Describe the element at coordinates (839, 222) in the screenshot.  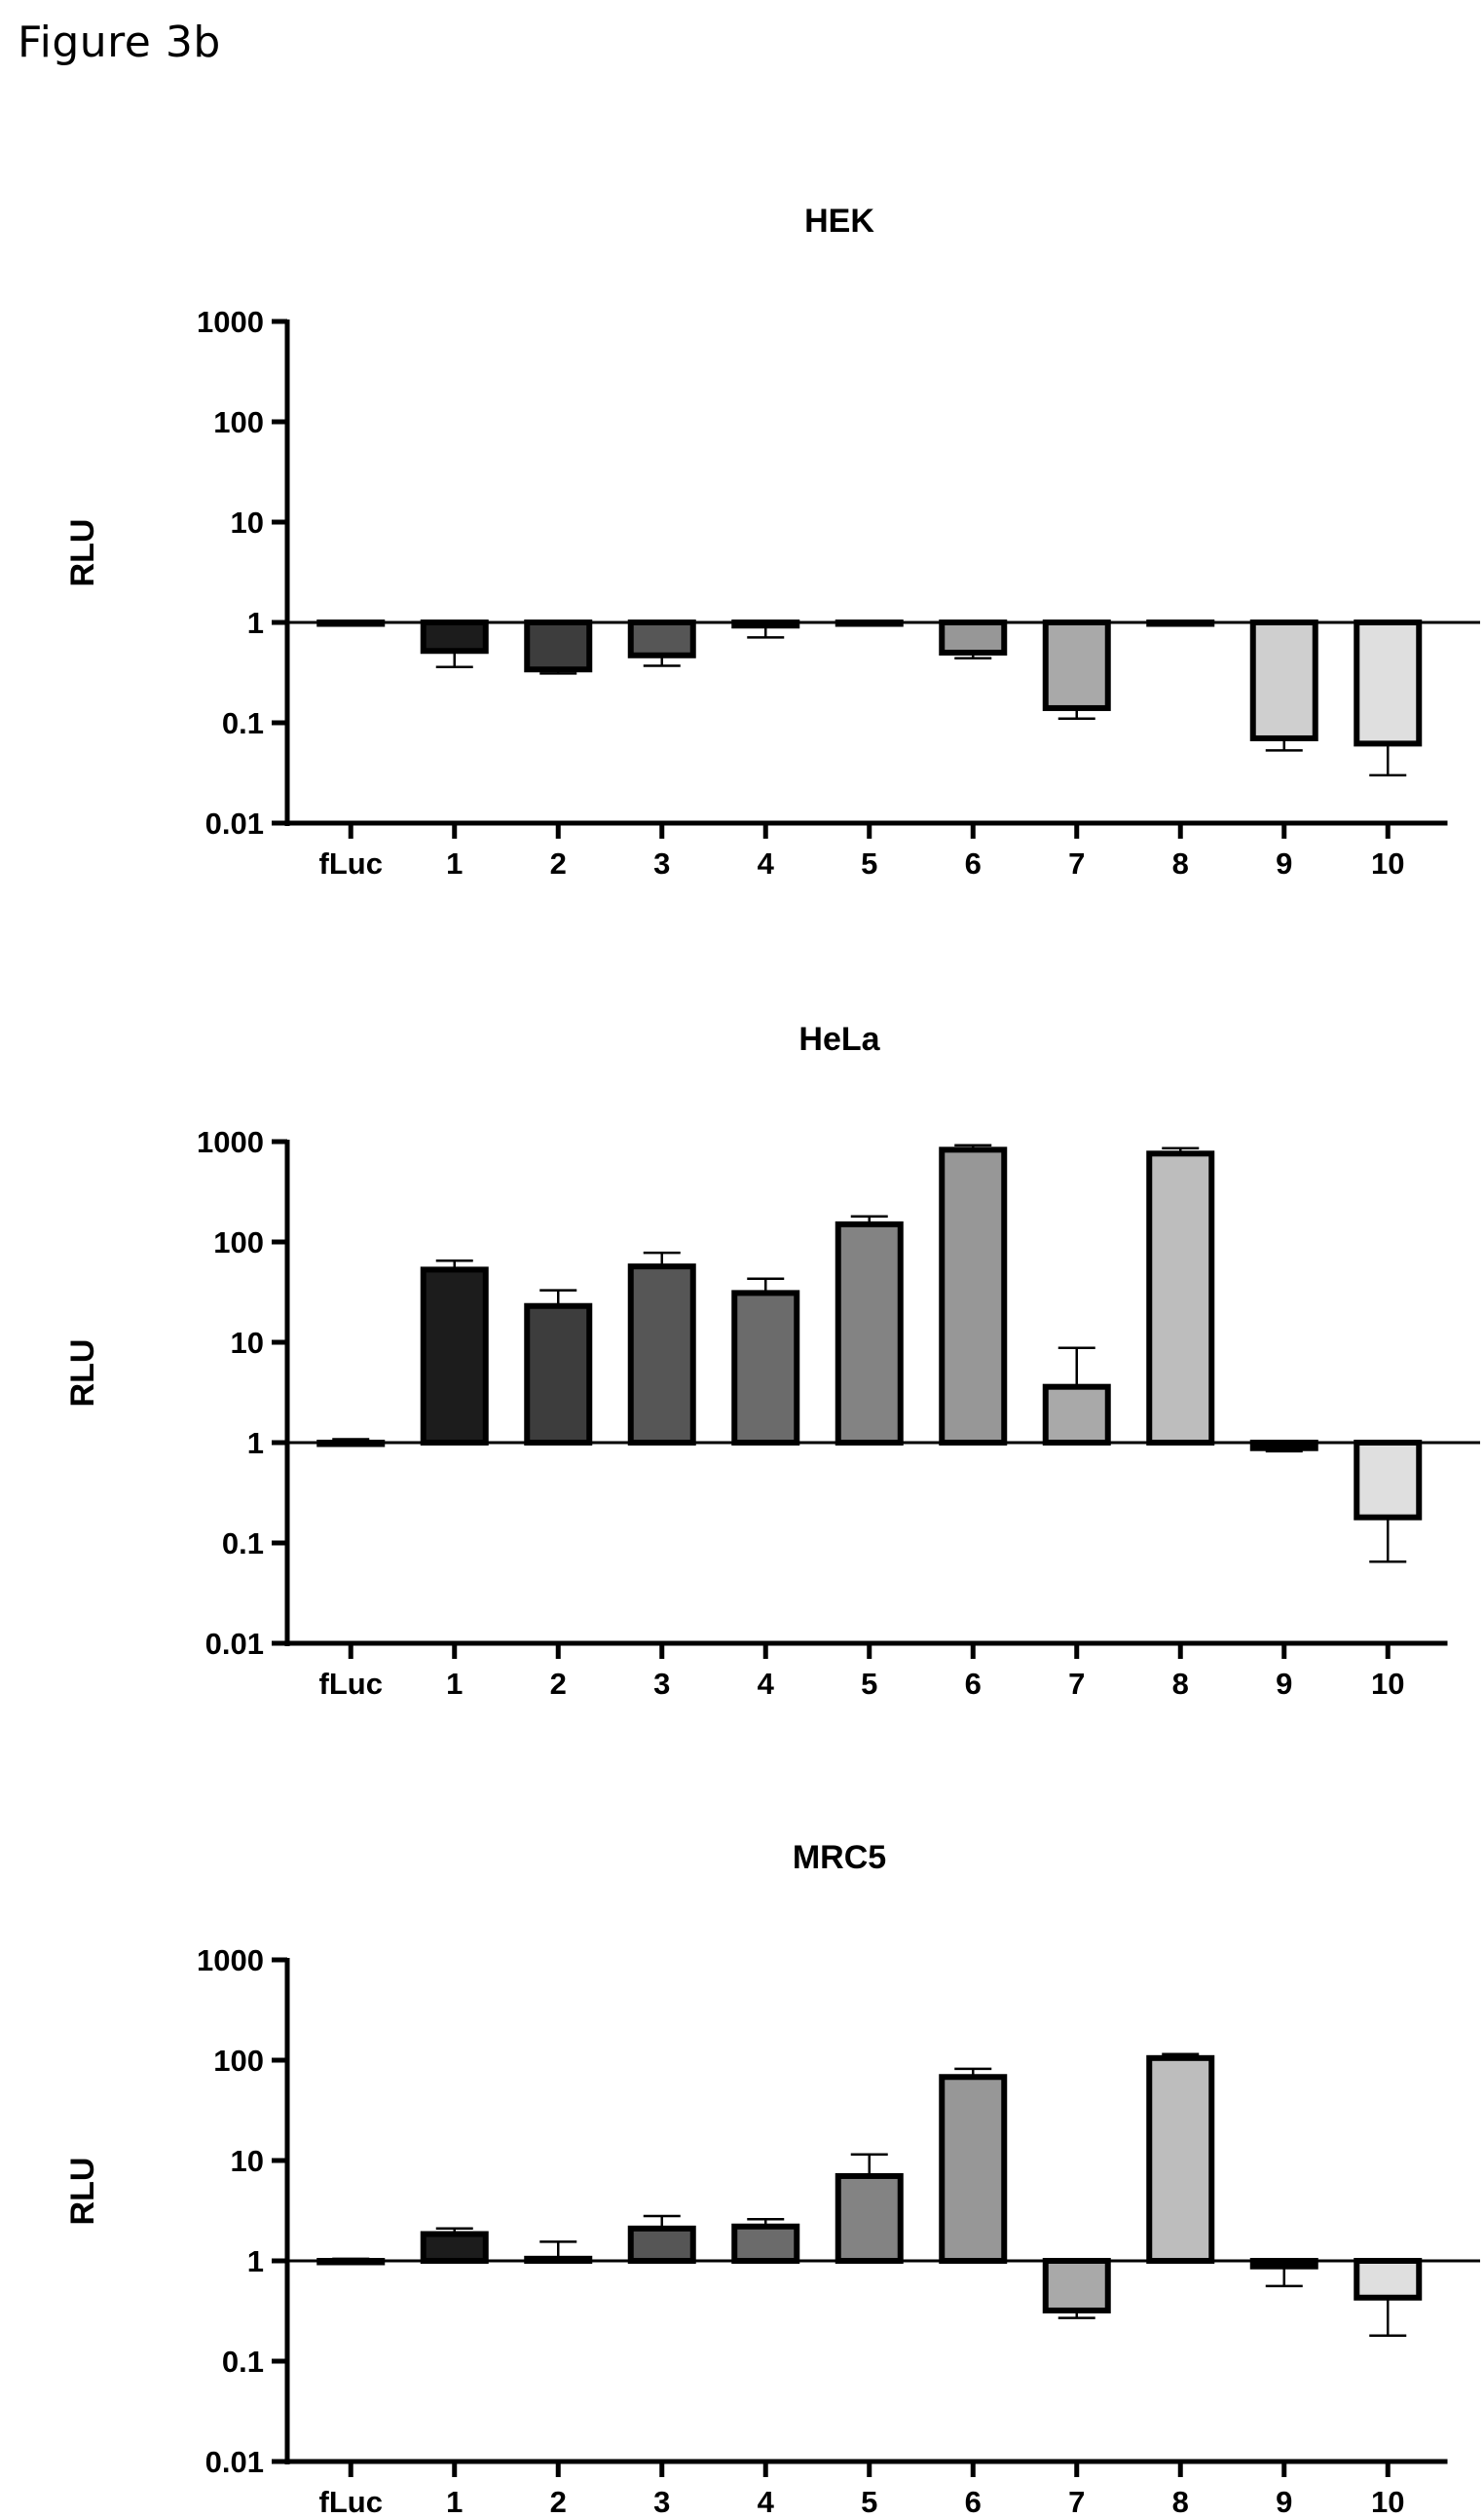
I see `chart-title: HEK` at that location.